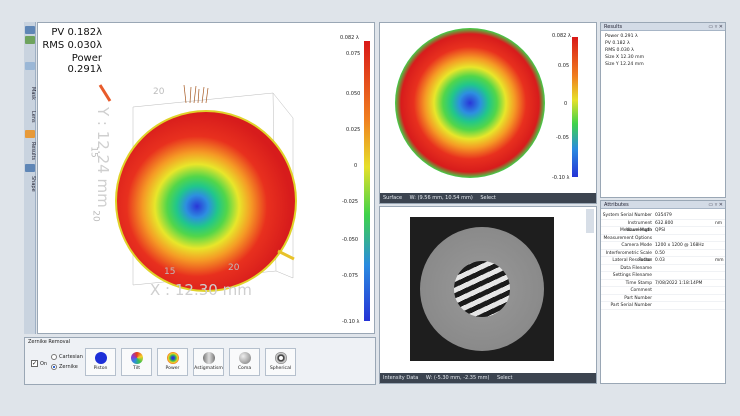 Image resolution: width=740 pixels, height=416 pixels. I want to click on intensity-image, so click(482, 289).